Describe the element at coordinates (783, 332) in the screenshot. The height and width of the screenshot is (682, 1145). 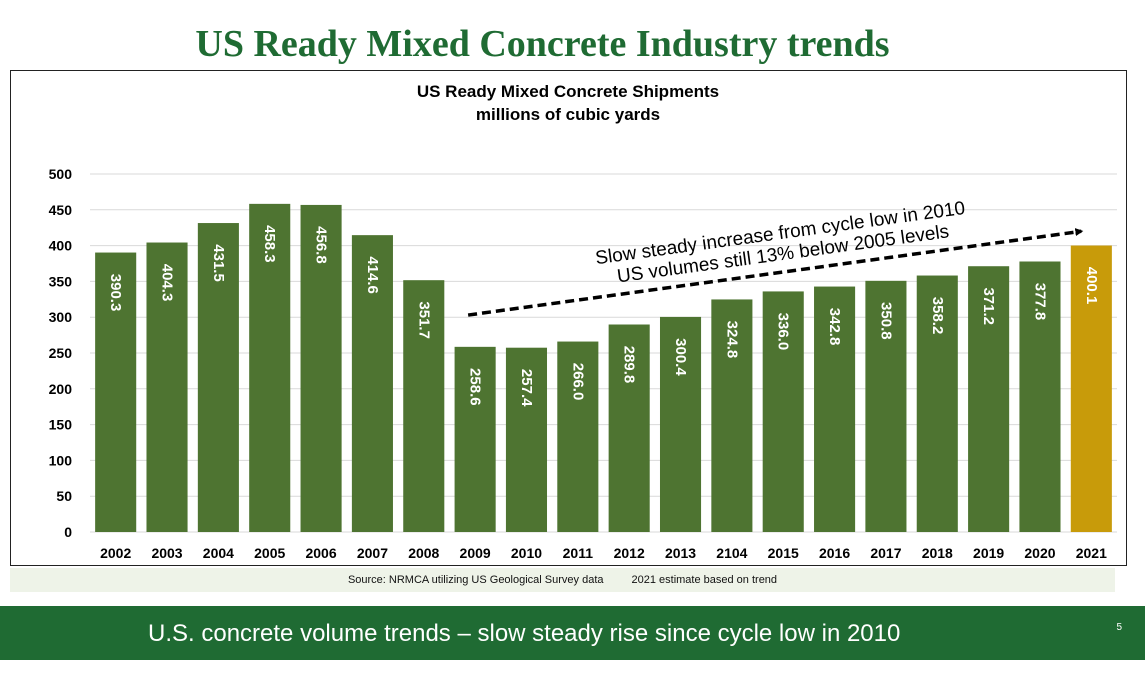
I see `data-label: 336.0` at that location.